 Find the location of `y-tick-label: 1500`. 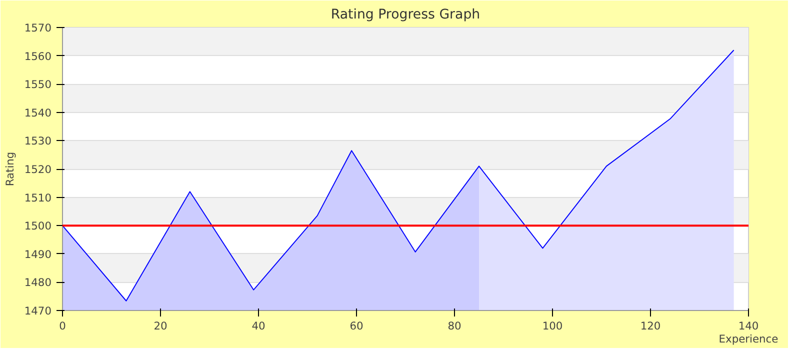

y-tick-label: 1500 is located at coordinates (38, 226).